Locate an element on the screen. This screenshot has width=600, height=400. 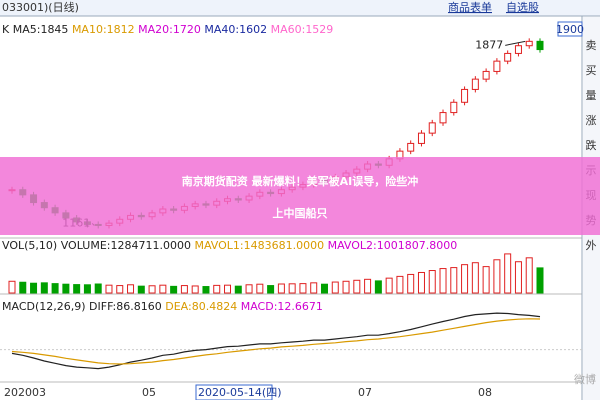
x-axis-label: 05 is located at coordinates (149, 392).